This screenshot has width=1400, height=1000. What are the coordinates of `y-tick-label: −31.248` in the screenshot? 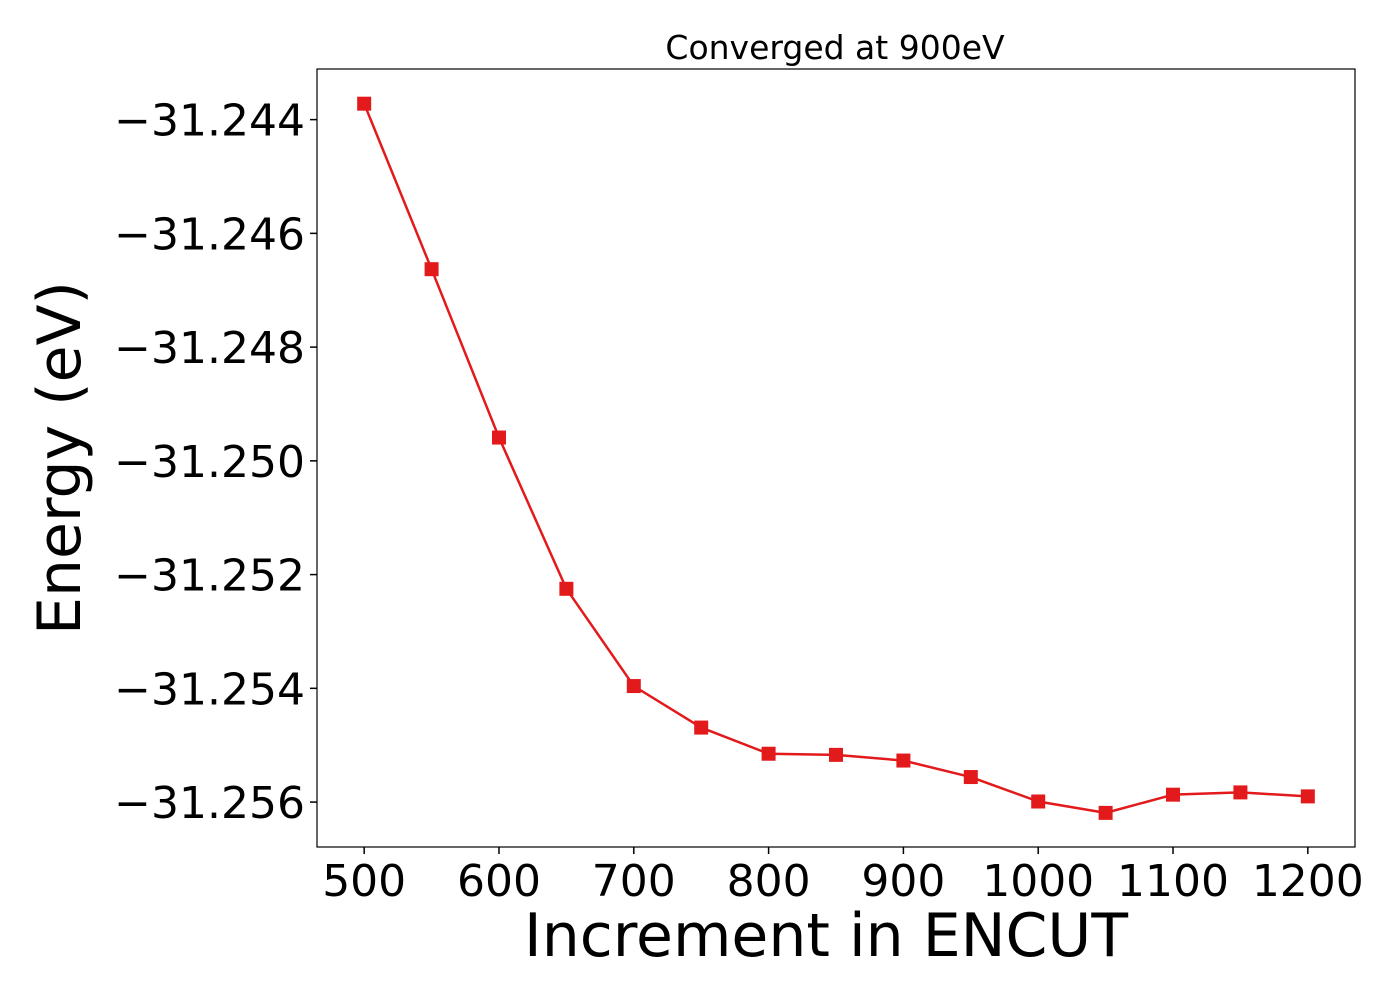 It's located at (209, 348).